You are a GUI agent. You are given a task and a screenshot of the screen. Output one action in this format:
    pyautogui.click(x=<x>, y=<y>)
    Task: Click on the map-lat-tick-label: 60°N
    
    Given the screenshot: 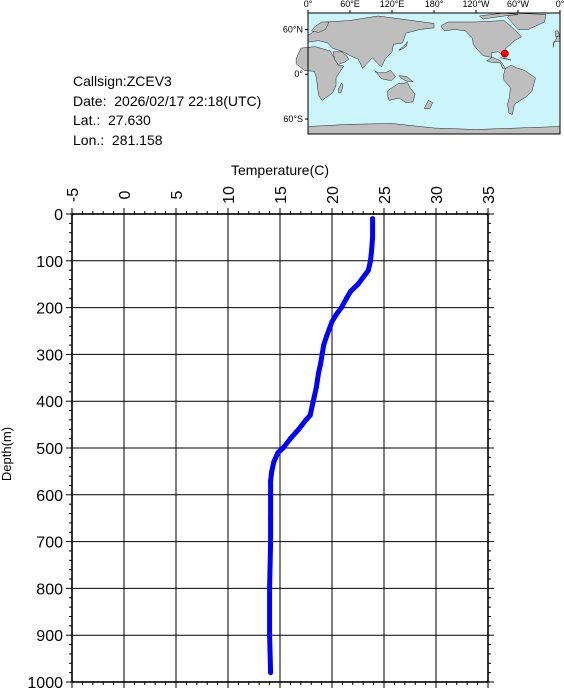 What is the action you would take?
    pyautogui.click(x=293, y=29)
    